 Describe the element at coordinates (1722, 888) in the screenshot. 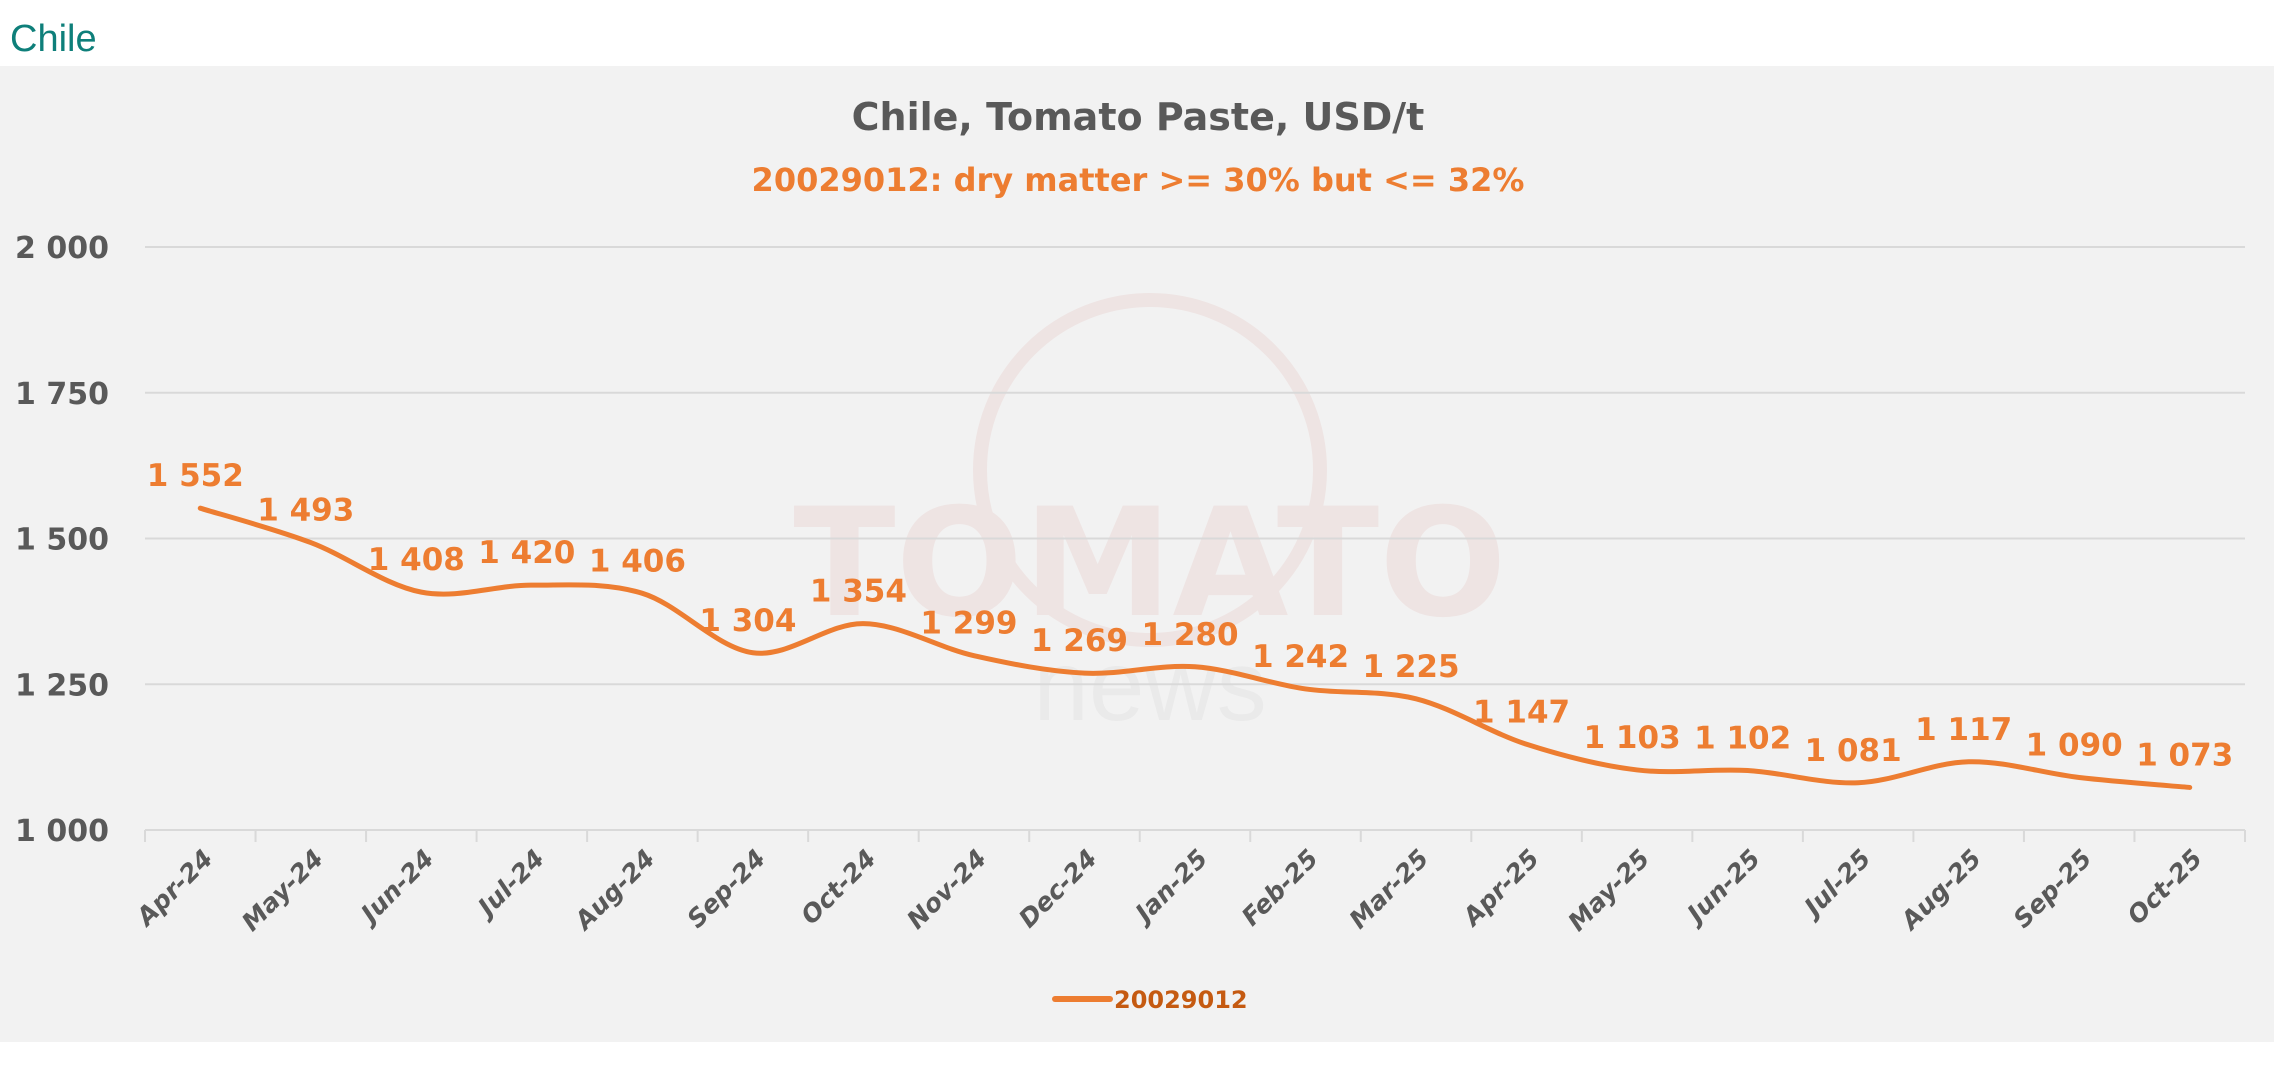

I see `x-tick-label: Jun-25` at that location.